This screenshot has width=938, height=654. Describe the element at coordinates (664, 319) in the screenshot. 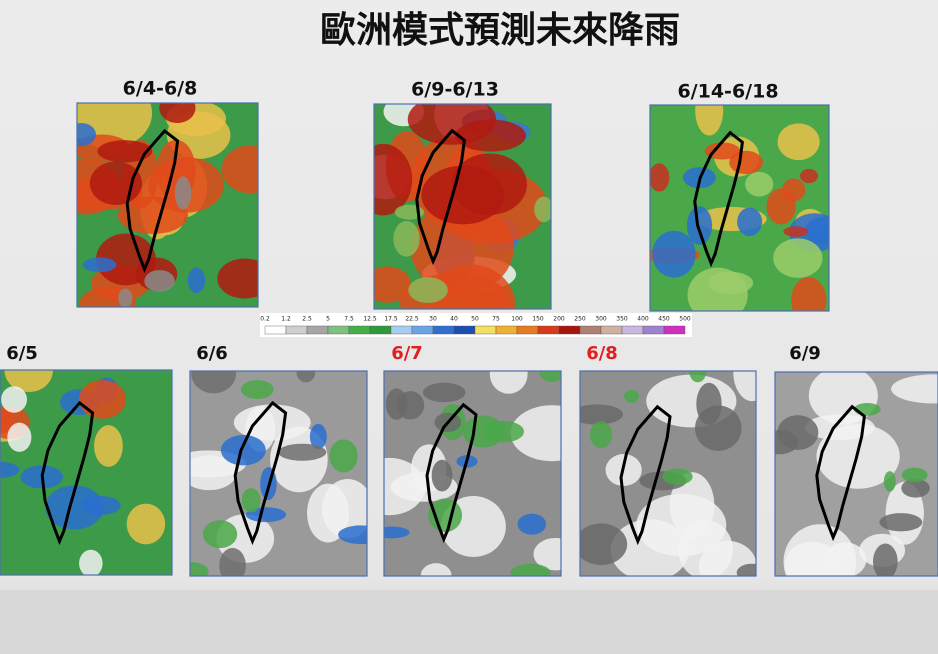

I see `colorbar-label: 450` at that location.